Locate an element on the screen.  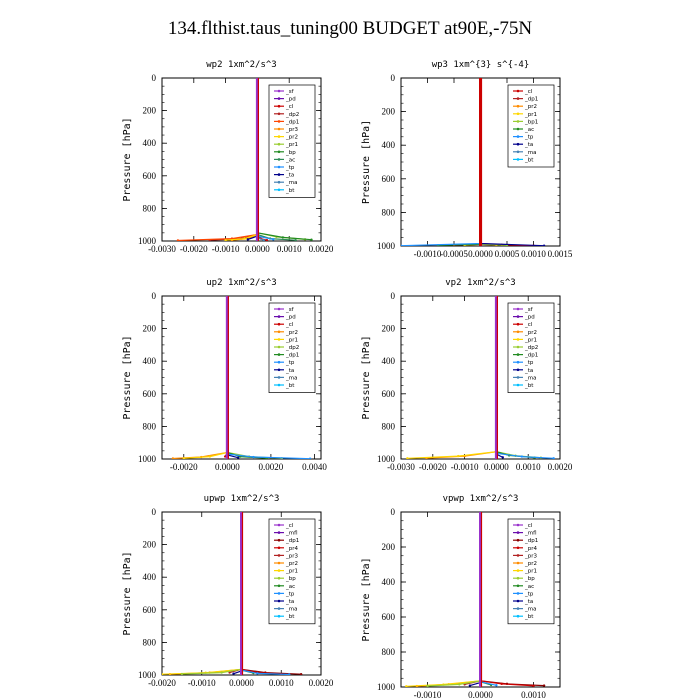
legend-label: _tp is located at coordinates (290, 168).